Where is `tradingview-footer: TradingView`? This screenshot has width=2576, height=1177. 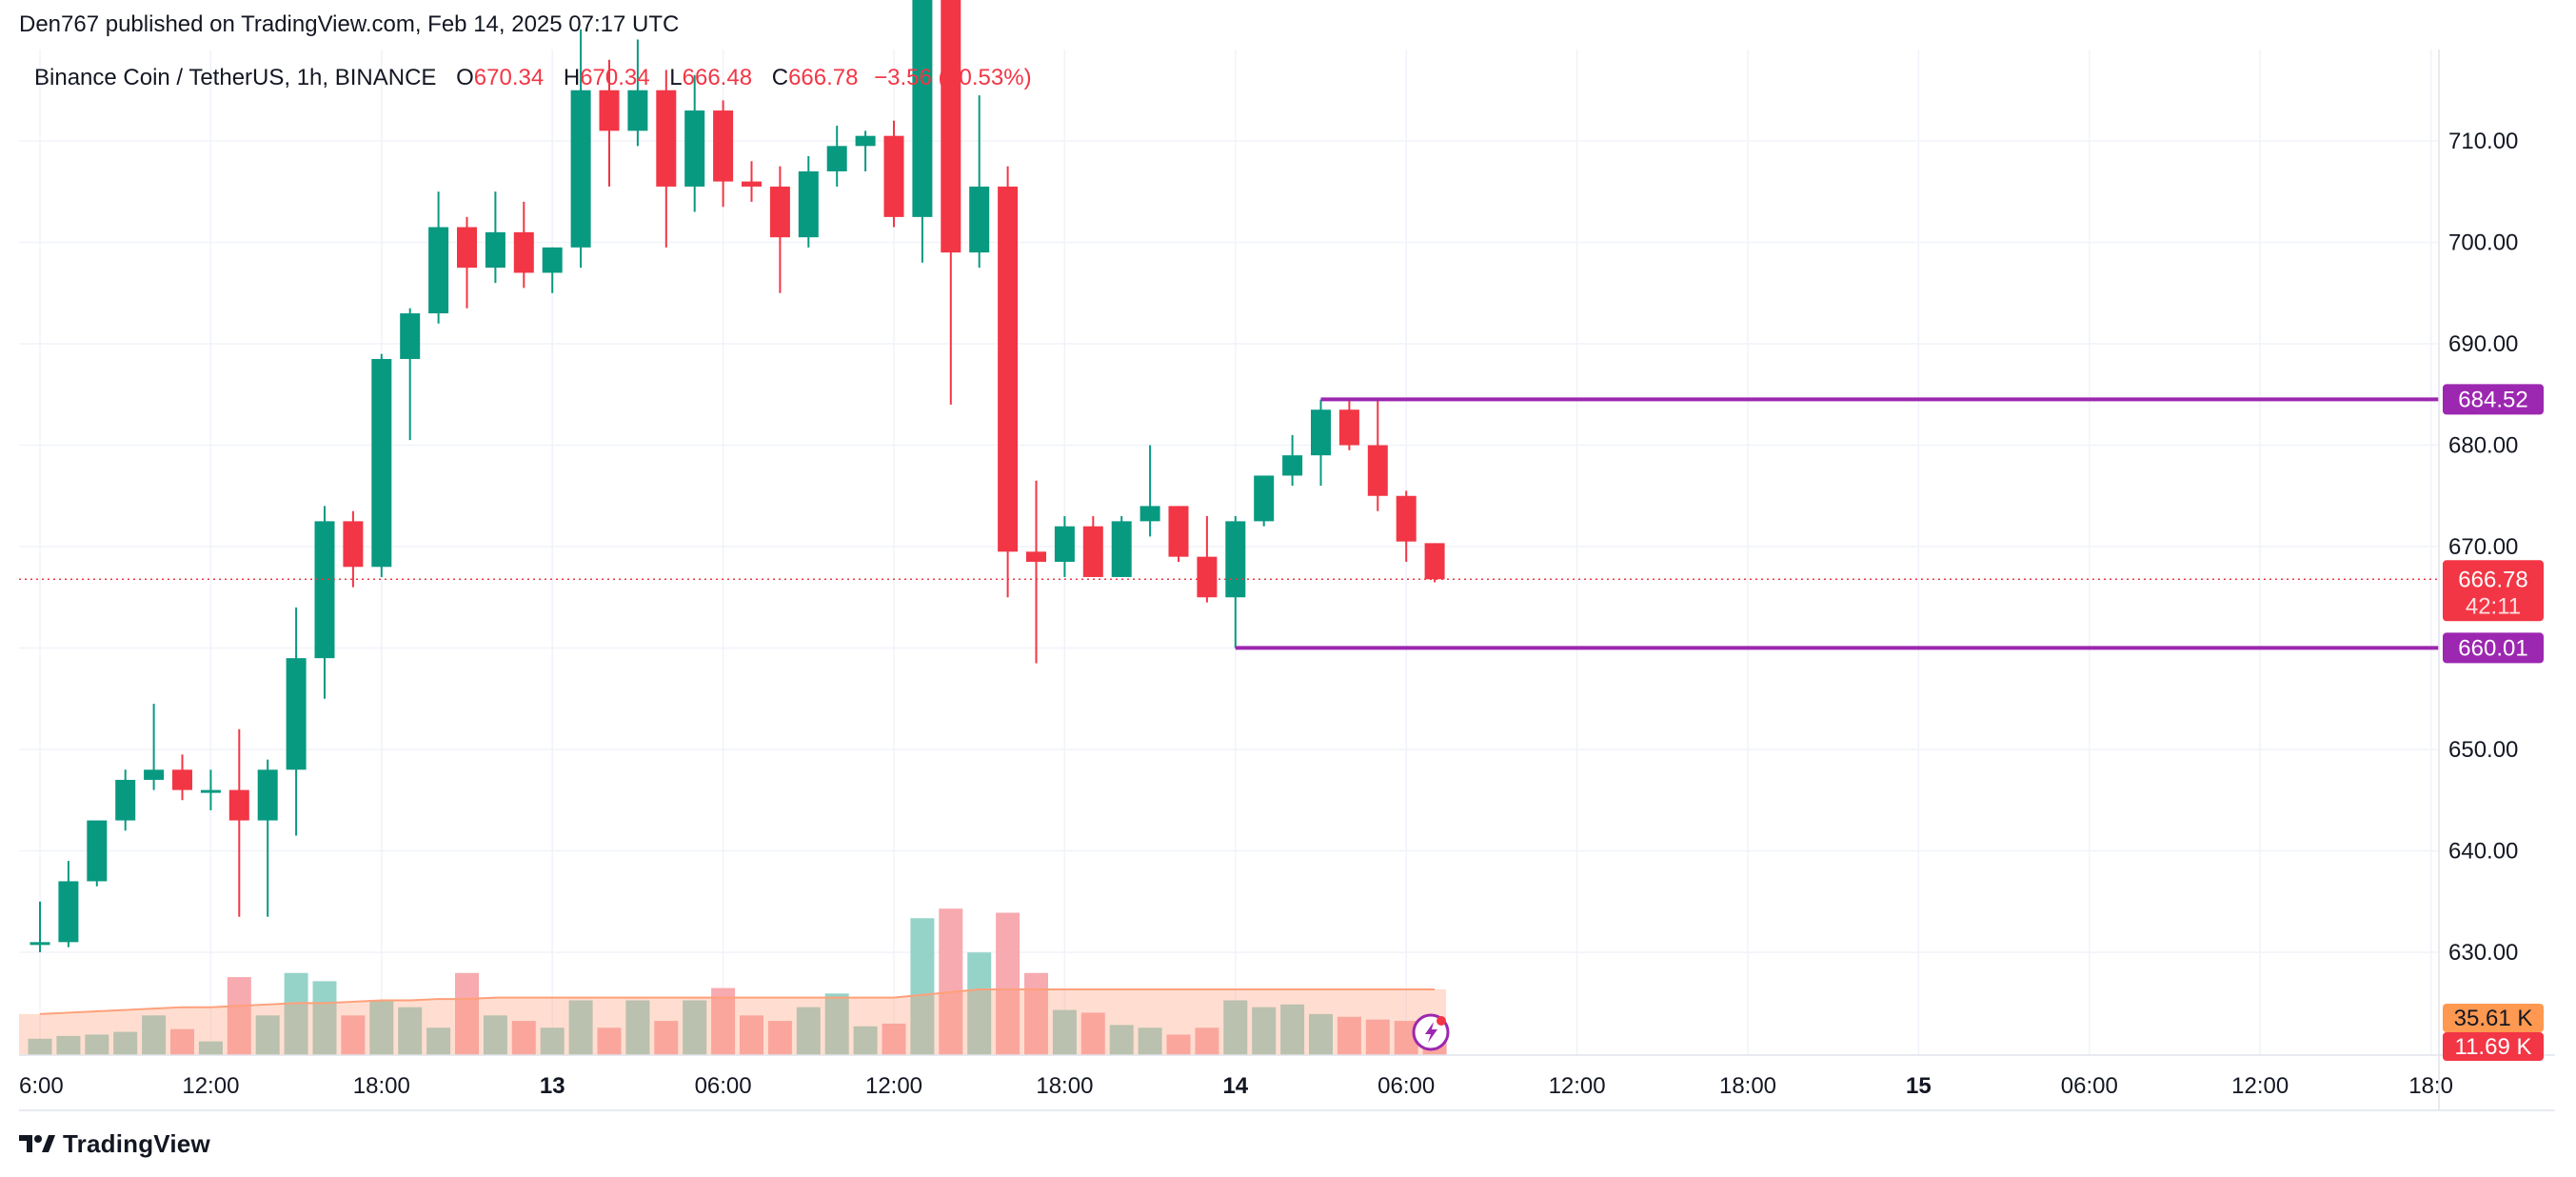
tradingview-footer: TradingView is located at coordinates (114, 1143).